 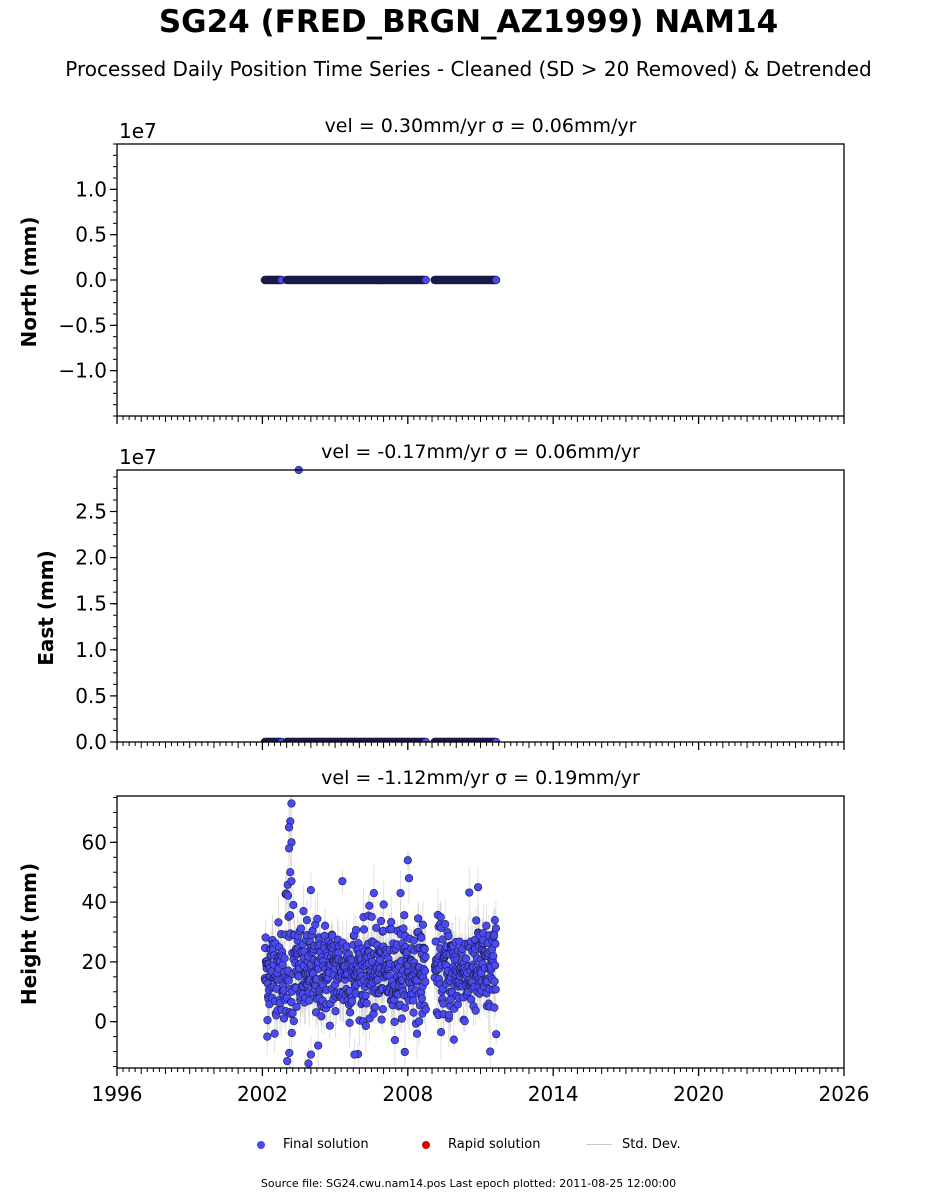 What do you see at coordinates (91, 742) in the screenshot?
I see `y-tick-label: 0.0` at bounding box center [91, 742].